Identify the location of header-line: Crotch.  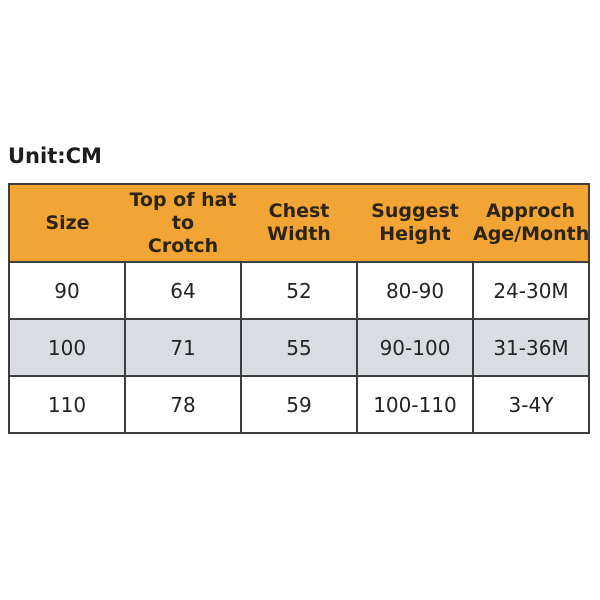
(183, 245).